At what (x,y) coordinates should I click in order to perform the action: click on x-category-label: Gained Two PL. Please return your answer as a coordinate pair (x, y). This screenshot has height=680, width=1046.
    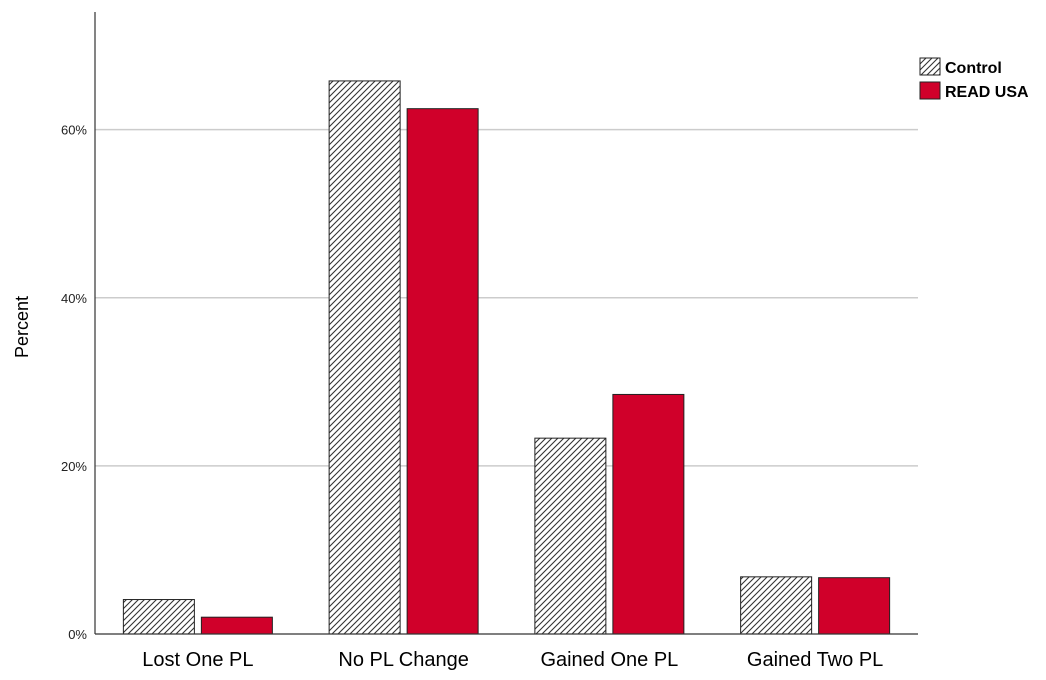
    Looking at the image, I should click on (815, 660).